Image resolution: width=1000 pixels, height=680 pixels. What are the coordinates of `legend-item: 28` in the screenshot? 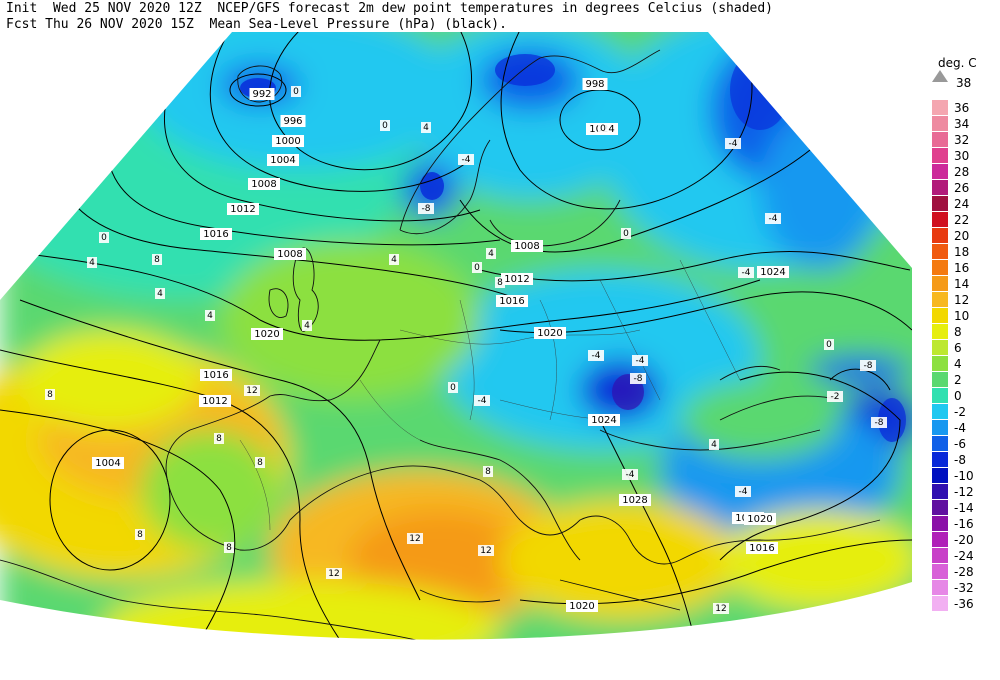 It's located at (965, 172).